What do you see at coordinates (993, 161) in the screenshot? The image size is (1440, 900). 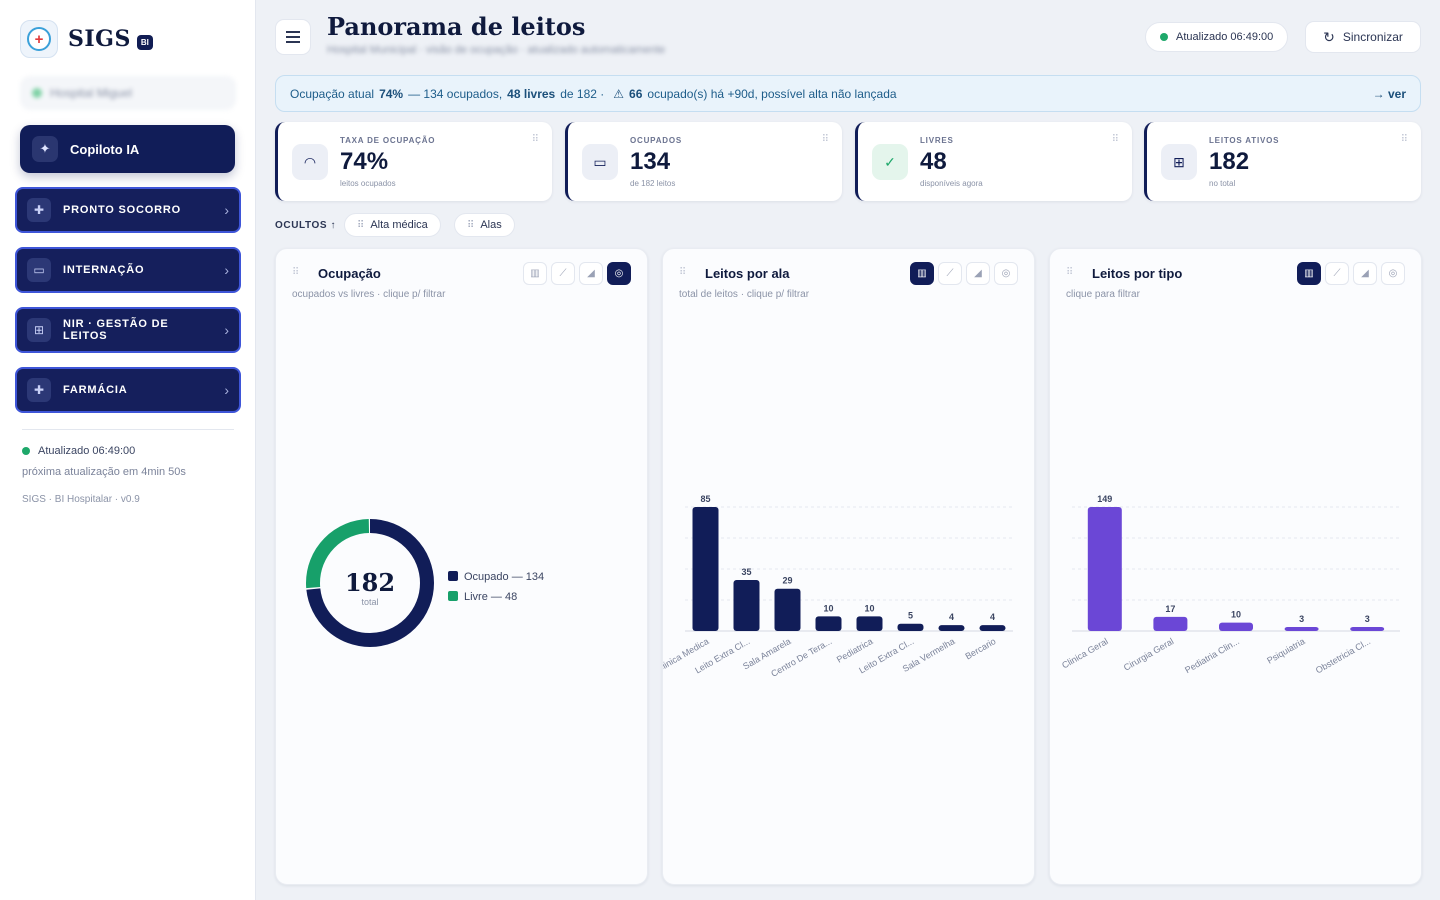 I see `kpi-free: ✓ LIVRES 48 disponíveis agora ⠿` at bounding box center [993, 161].